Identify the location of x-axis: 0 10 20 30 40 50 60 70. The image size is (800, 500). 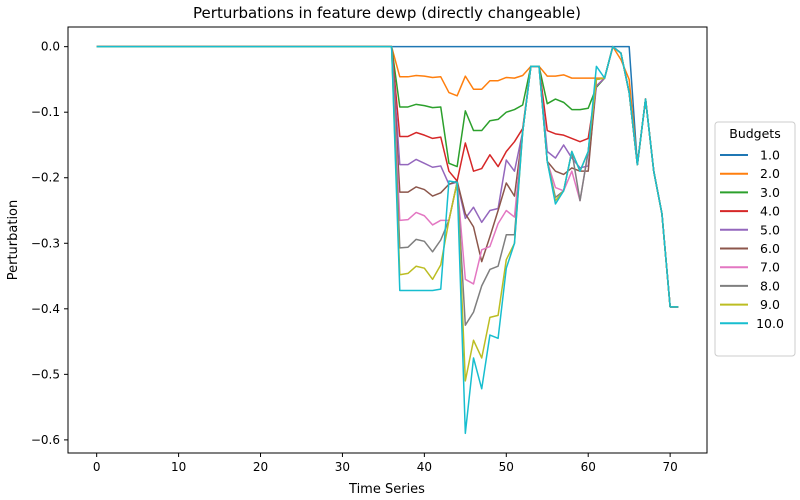
(385, 463).